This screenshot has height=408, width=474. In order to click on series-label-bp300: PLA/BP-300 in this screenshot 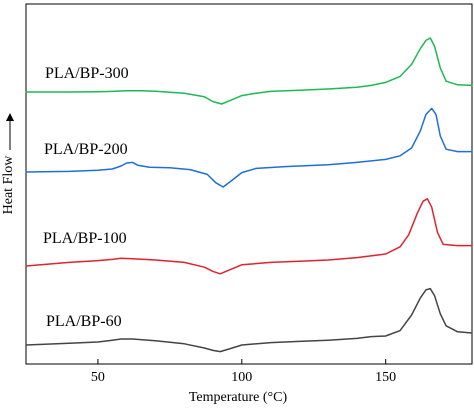, I will do `click(87, 73)`.